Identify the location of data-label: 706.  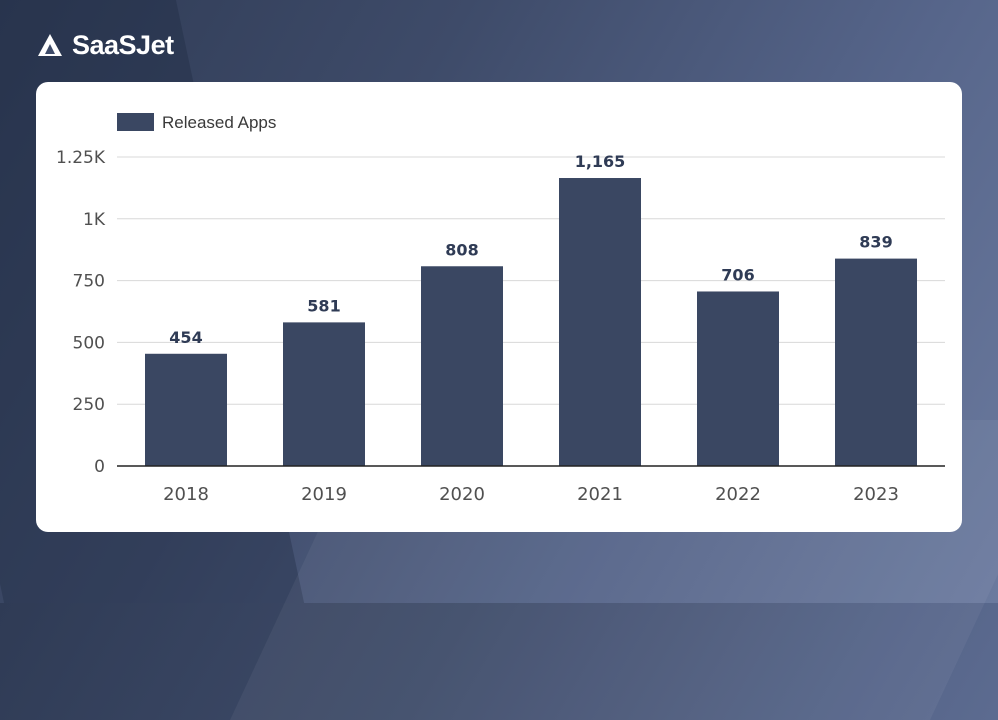
(737, 274).